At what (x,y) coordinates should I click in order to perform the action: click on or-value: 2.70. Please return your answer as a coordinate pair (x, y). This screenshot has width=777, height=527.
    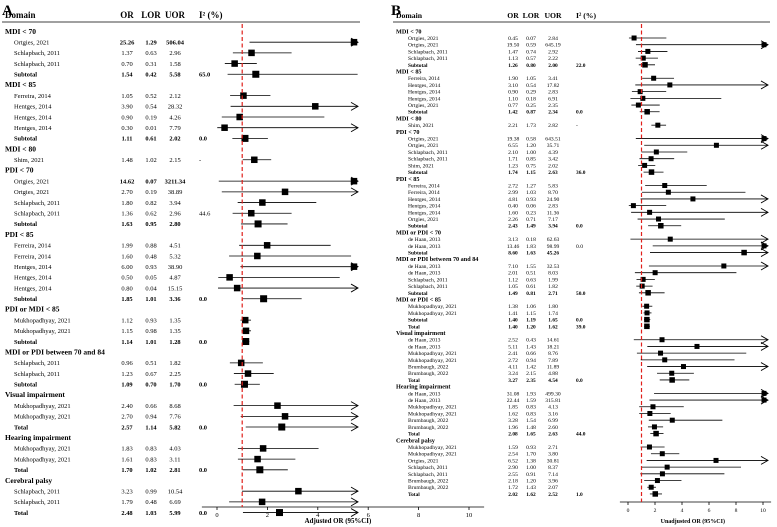
    Looking at the image, I should click on (126, 192).